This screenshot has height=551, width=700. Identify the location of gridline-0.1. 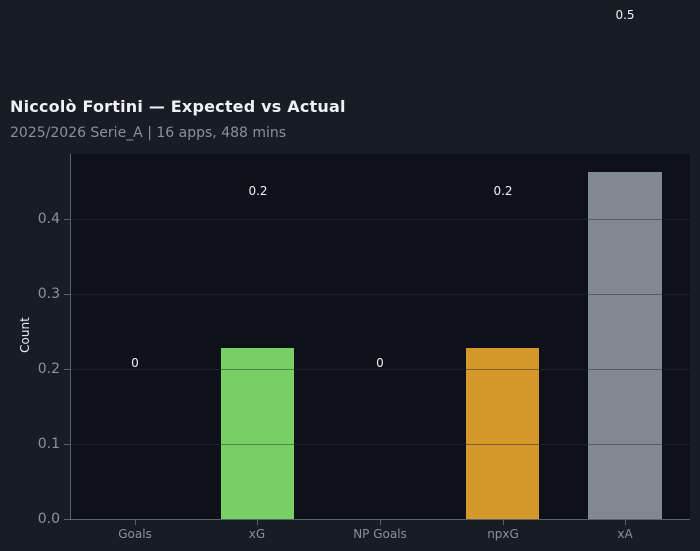
(380, 444).